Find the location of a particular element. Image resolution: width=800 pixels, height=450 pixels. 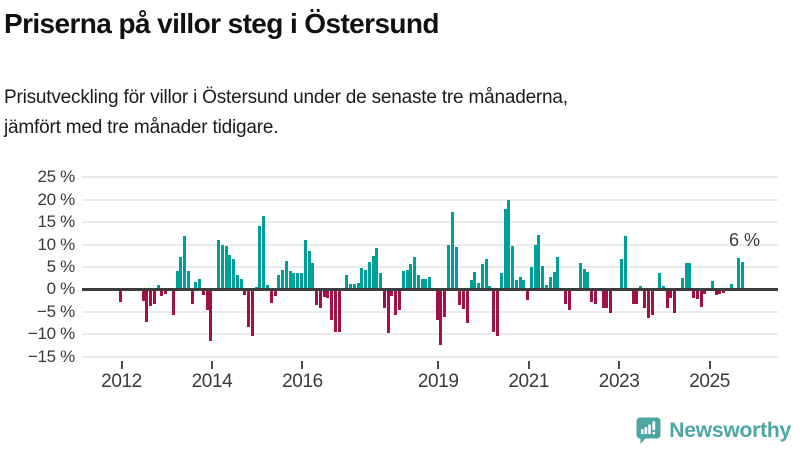

newsworthy-logo: Newsworthy is located at coordinates (713, 431).